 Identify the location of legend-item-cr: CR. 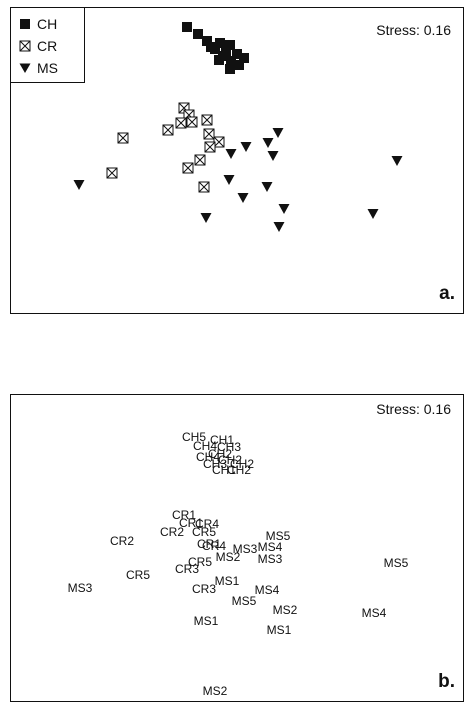
(38, 46).